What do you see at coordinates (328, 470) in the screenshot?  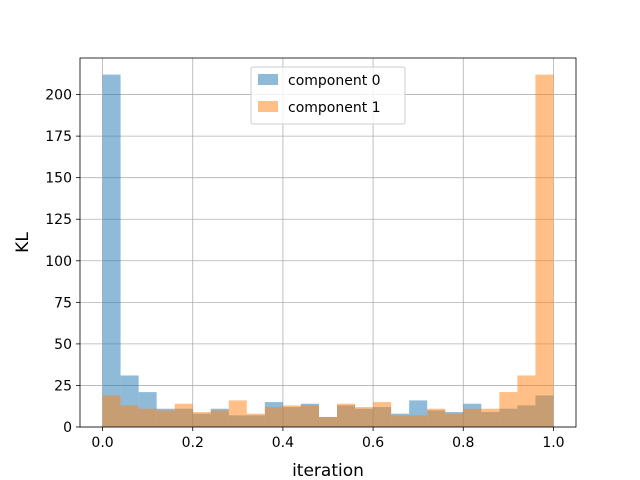 I see `x-axis-label: iteration` at bounding box center [328, 470].